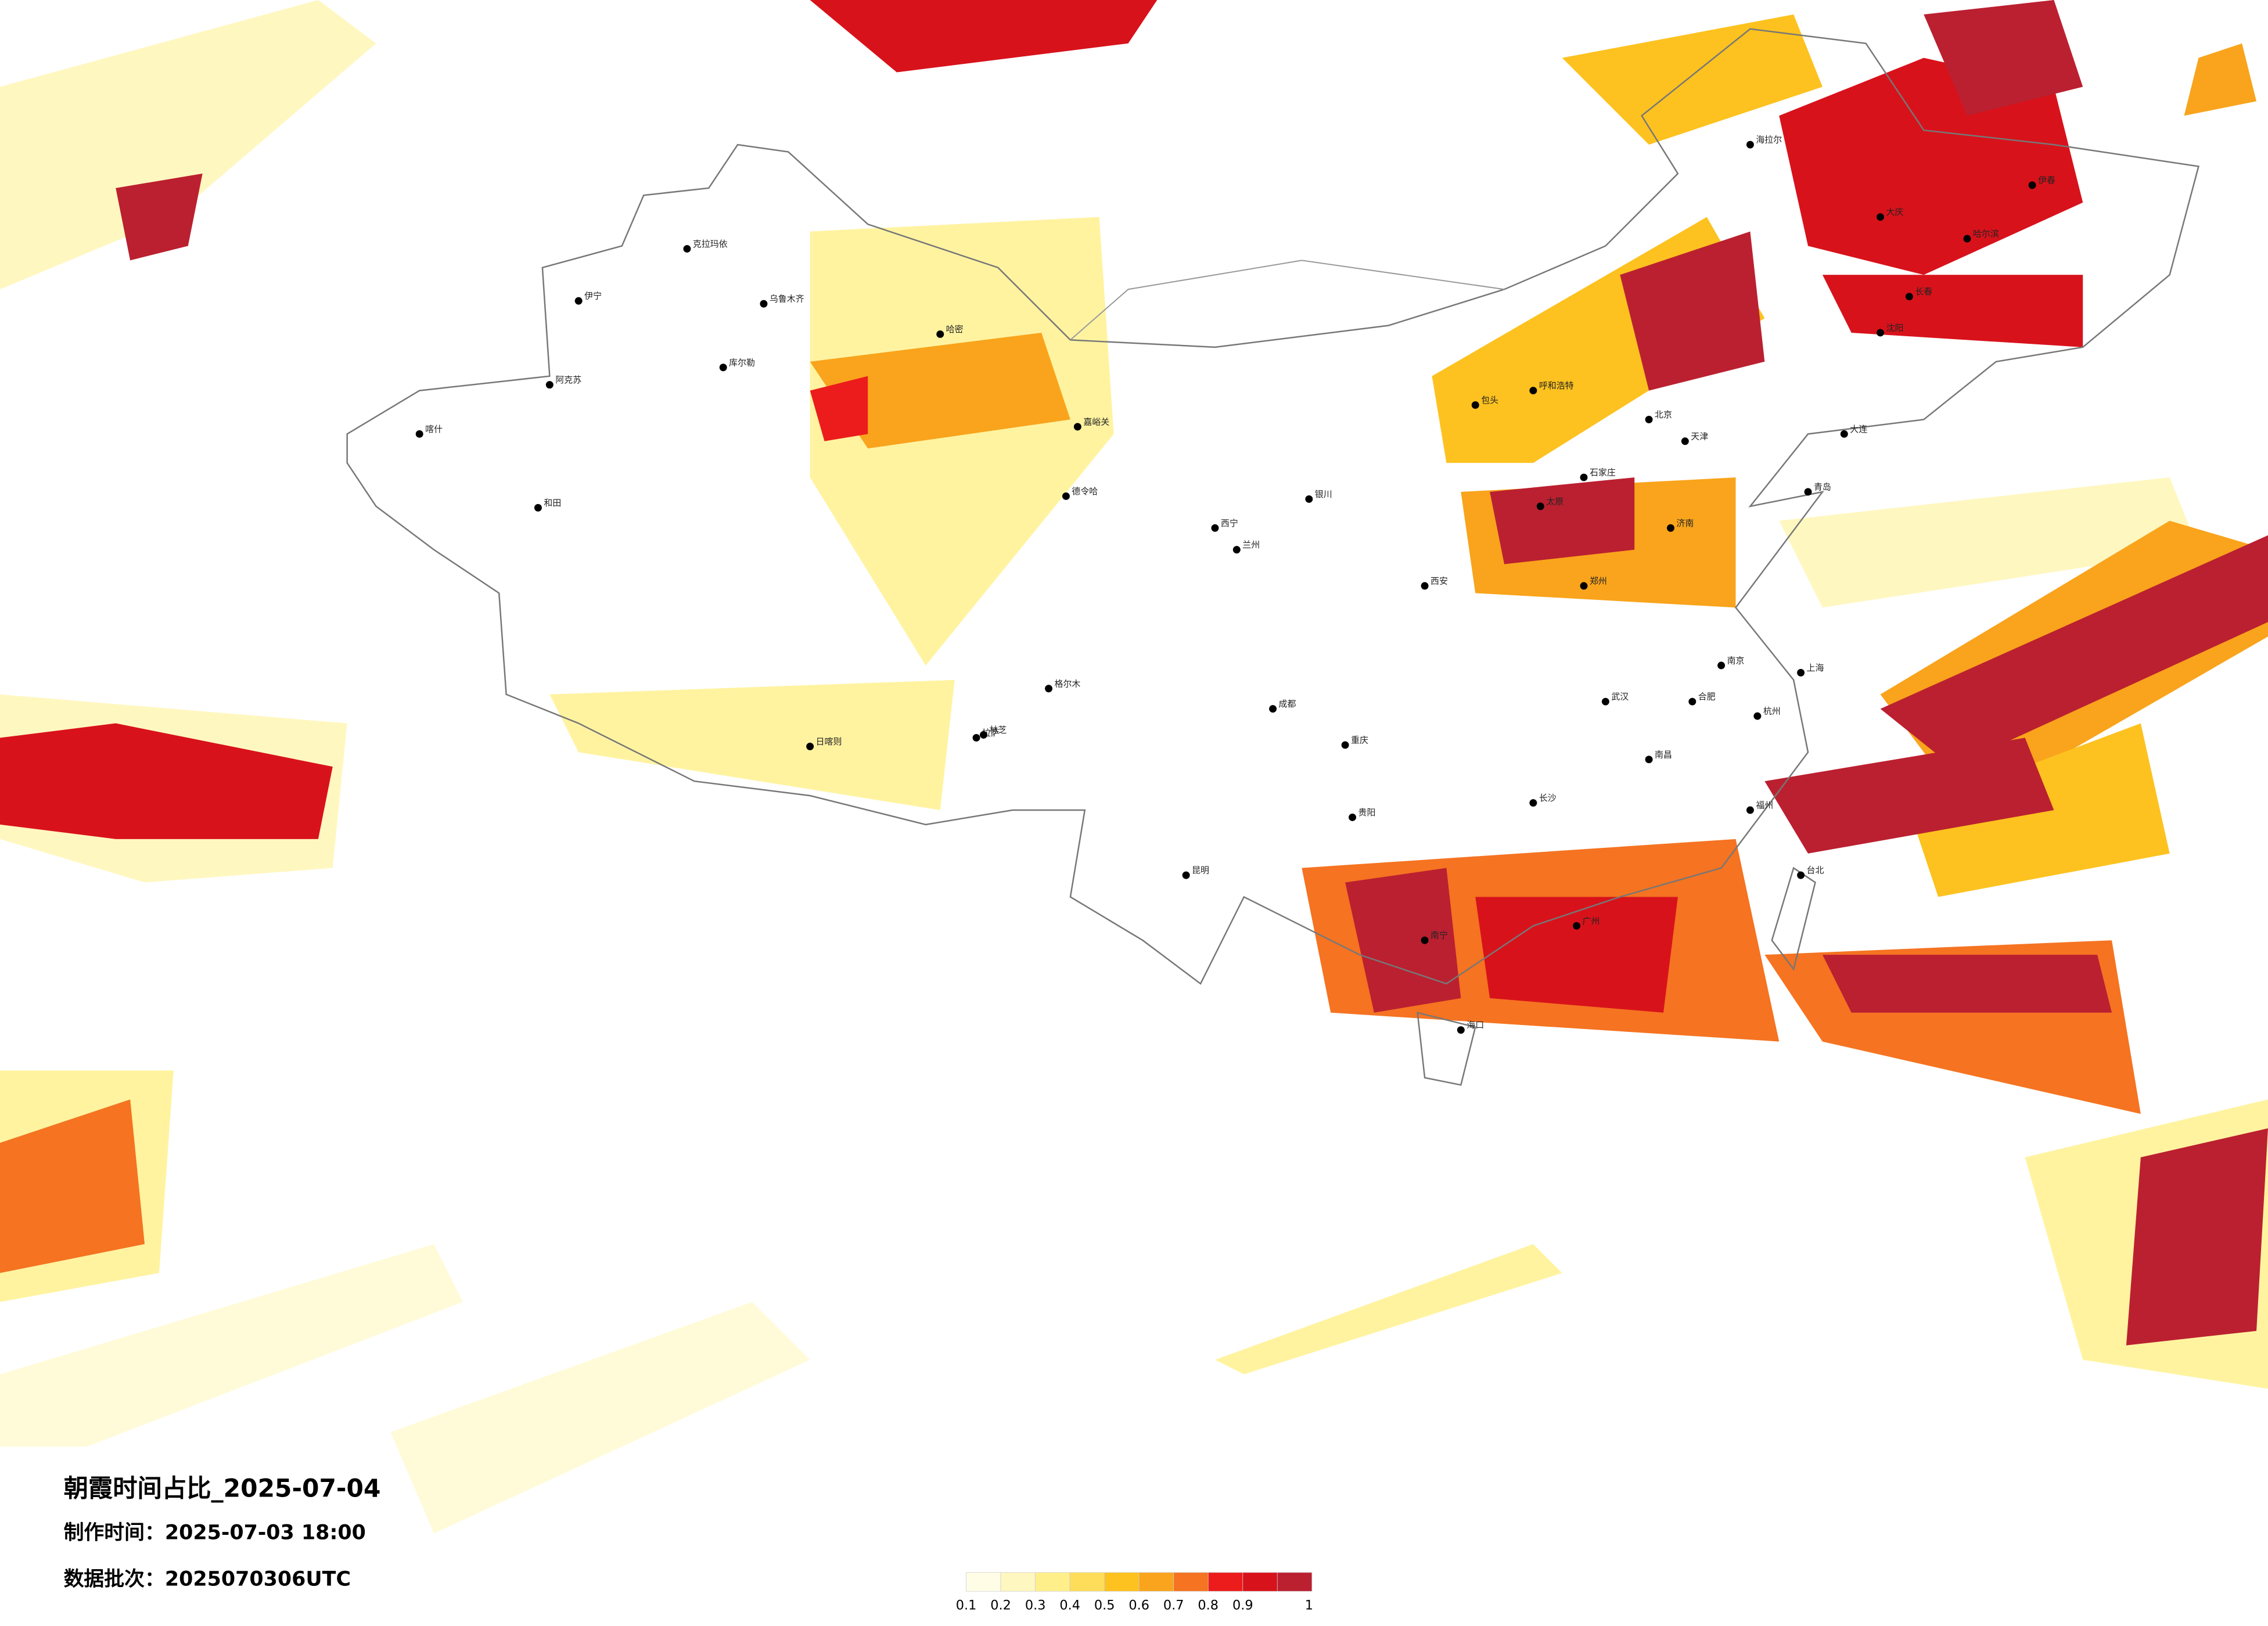 The height and width of the screenshot is (1626, 2268). I want to click on city-label: 重庆, so click(1359, 740).